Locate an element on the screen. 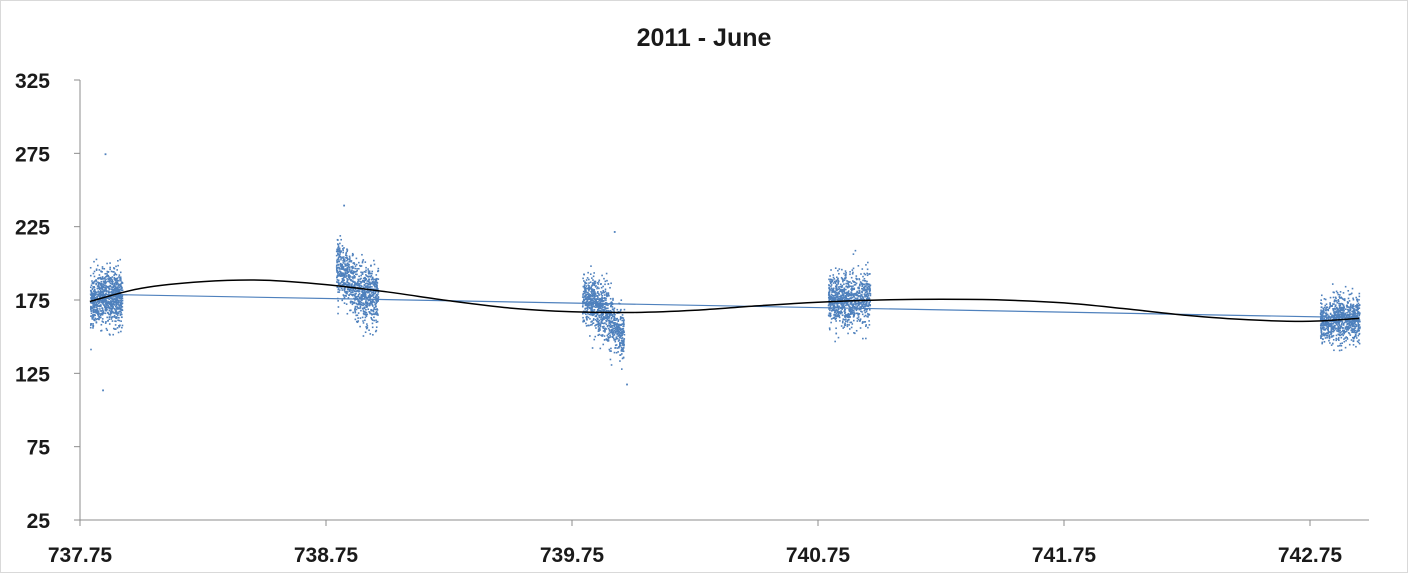 This screenshot has height=573, width=1408. x-tick-label: 740.75 is located at coordinates (818, 555).